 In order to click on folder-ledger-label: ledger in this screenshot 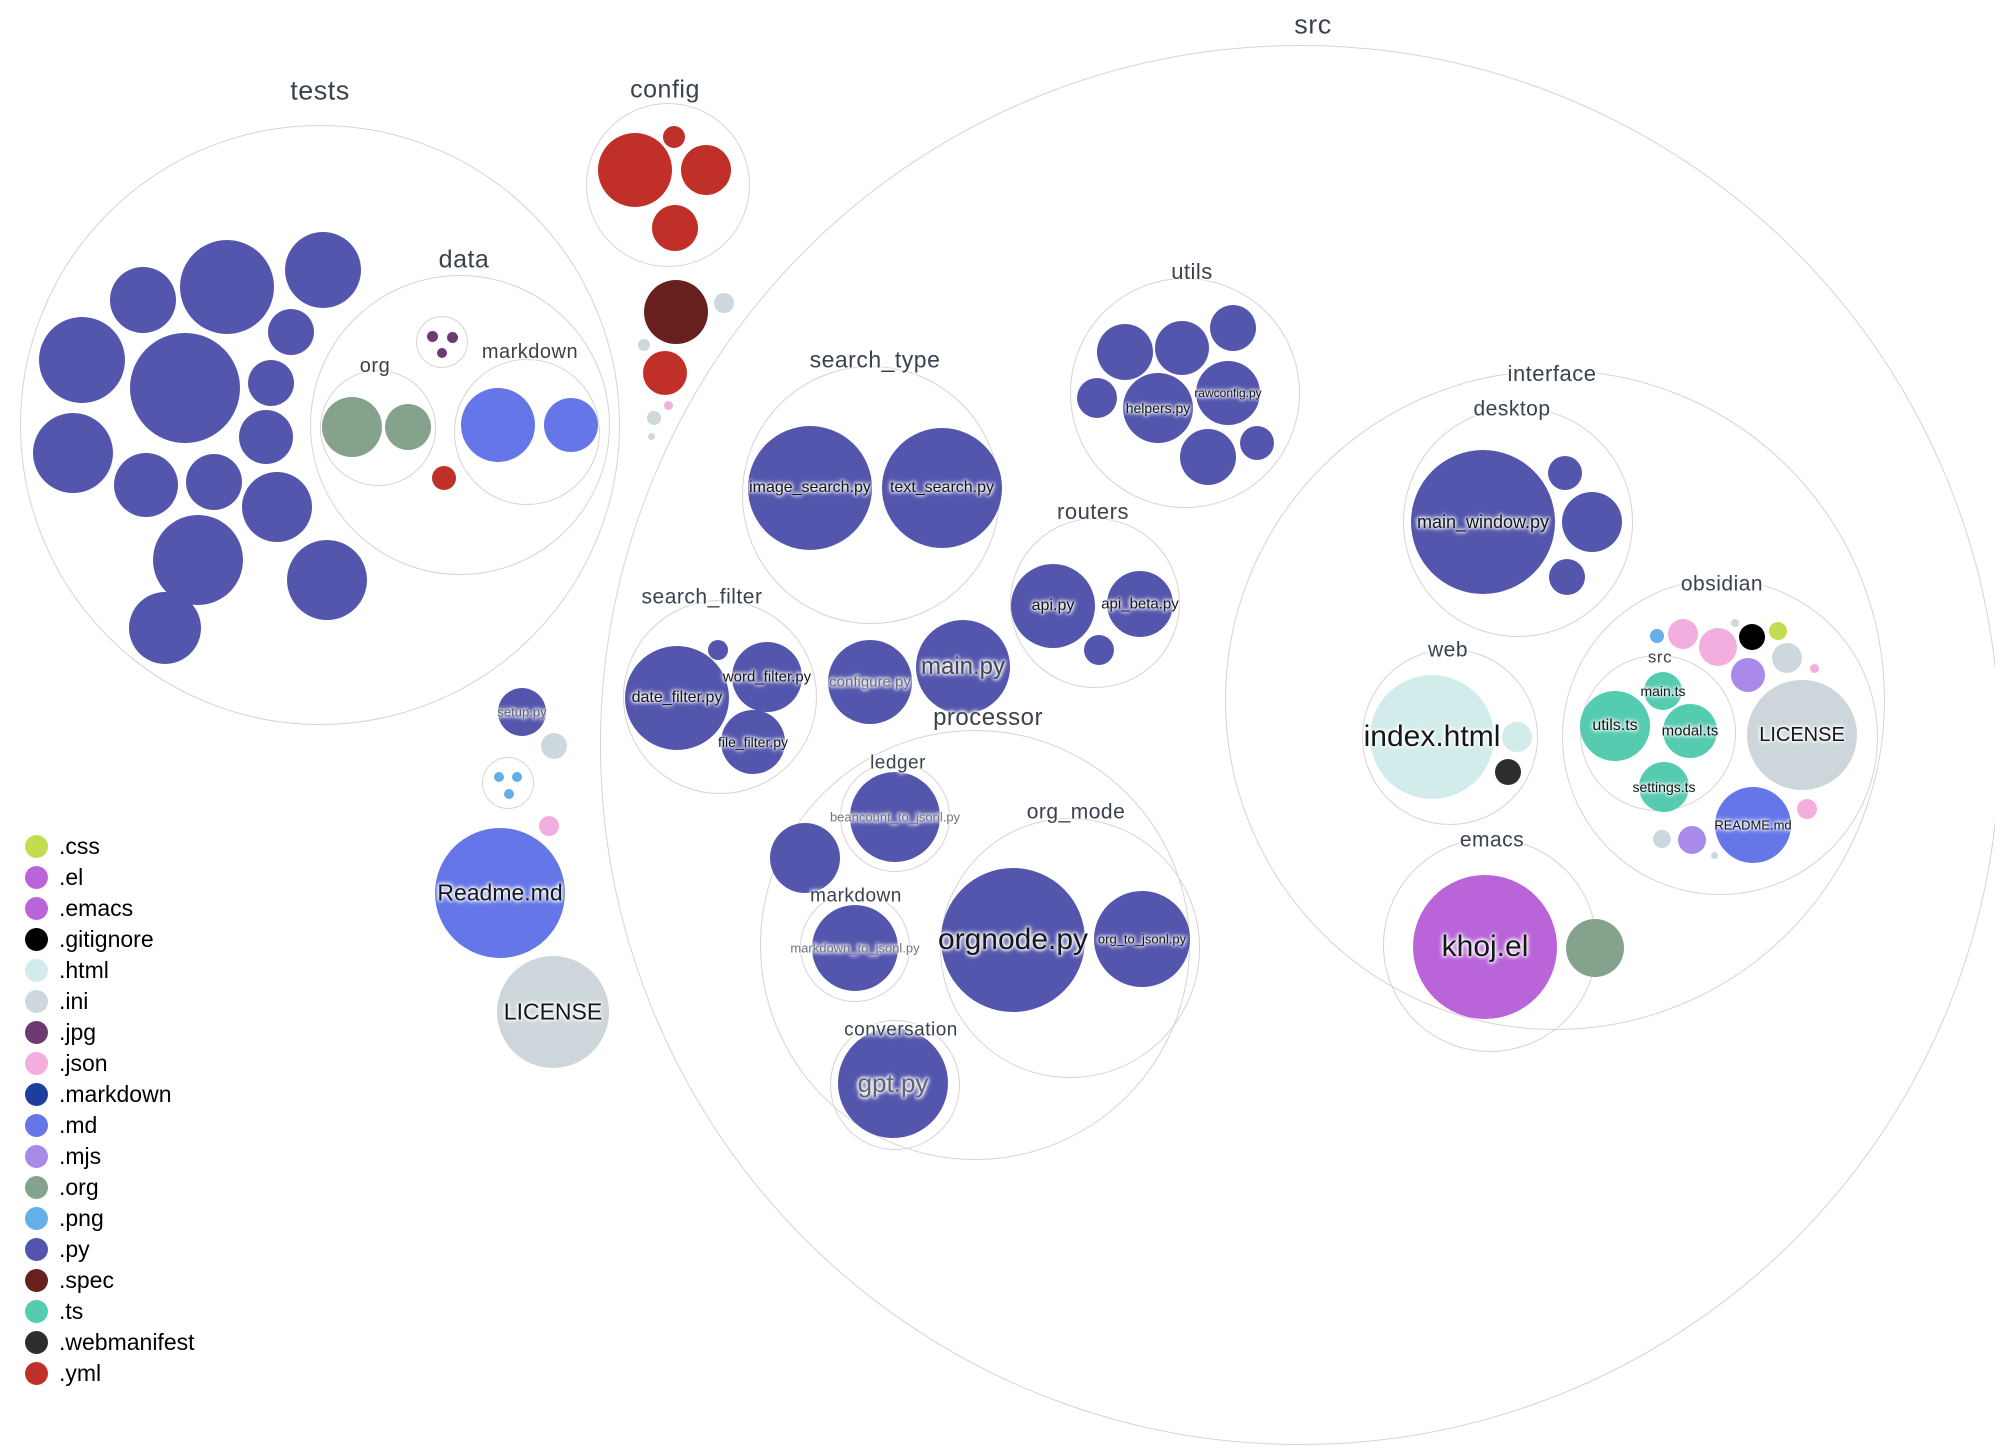, I will do `click(898, 763)`.